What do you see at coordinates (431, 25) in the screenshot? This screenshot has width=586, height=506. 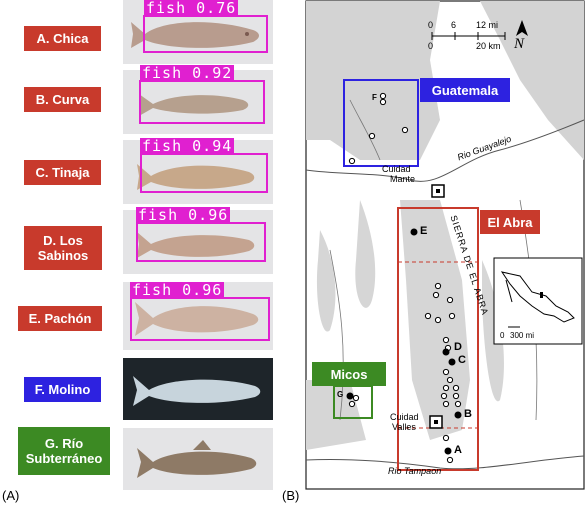 I see `scale-mi-0: 0` at bounding box center [431, 25].